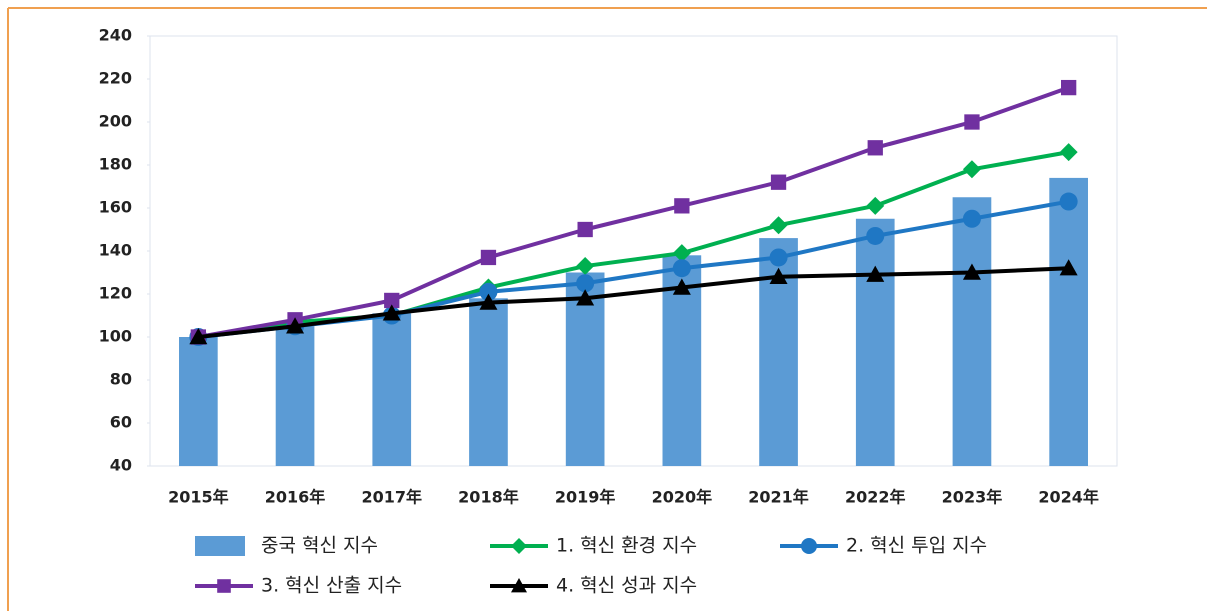 The image size is (1207, 611). What do you see at coordinates (121, 379) in the screenshot?
I see `y-tick-label: 80` at bounding box center [121, 379].